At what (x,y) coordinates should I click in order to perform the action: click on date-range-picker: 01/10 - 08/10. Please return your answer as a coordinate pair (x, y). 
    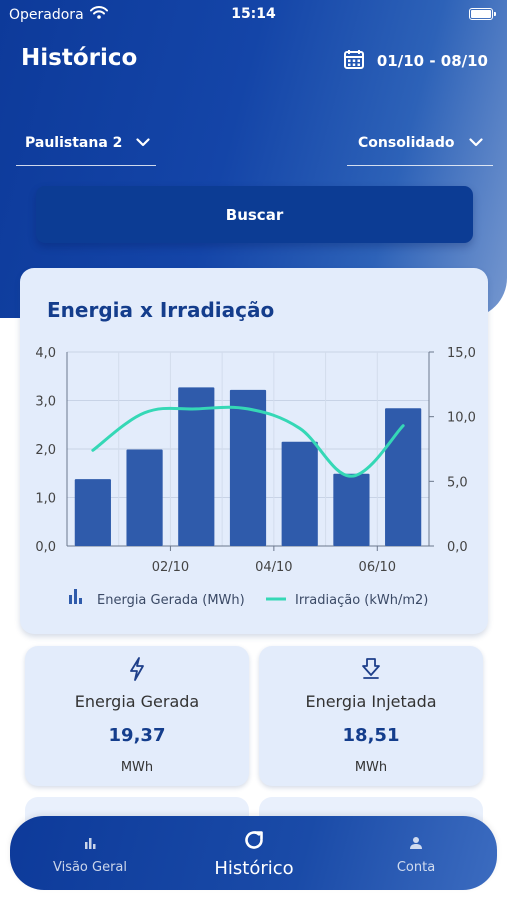
    Looking at the image, I should click on (415, 61).